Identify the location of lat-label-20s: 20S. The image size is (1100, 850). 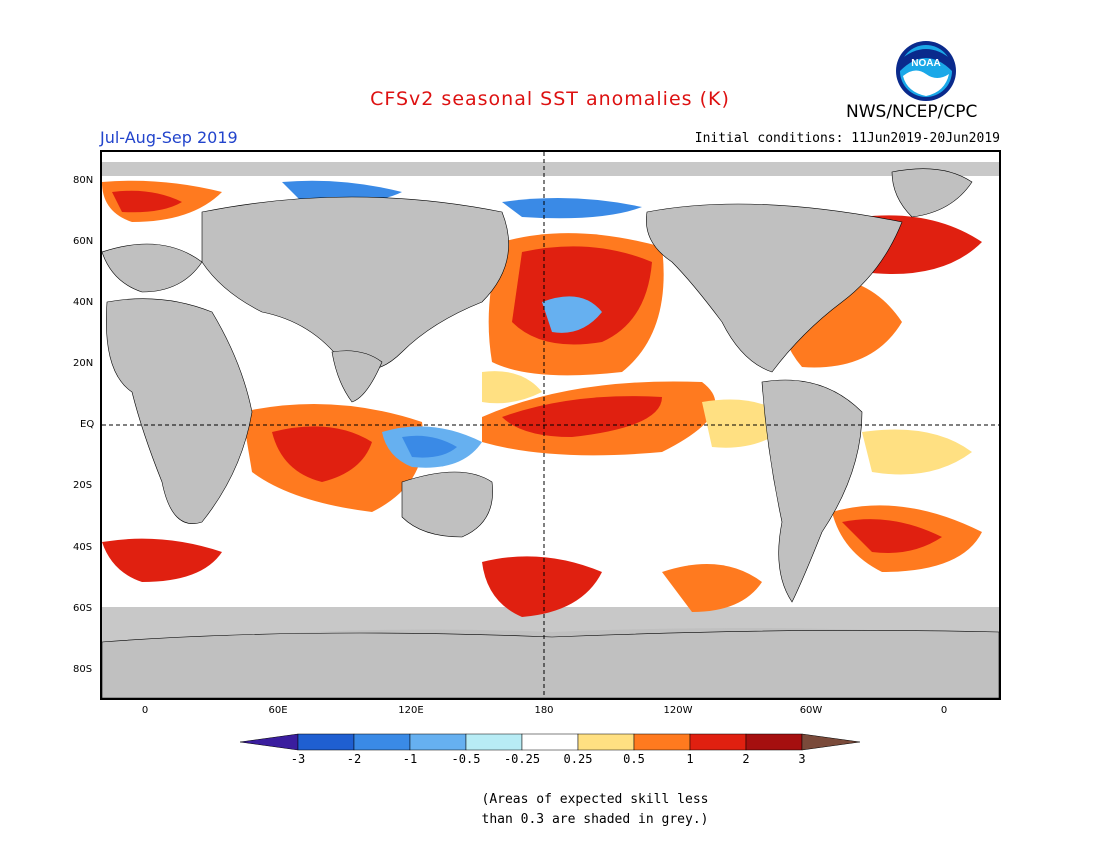
(83, 485).